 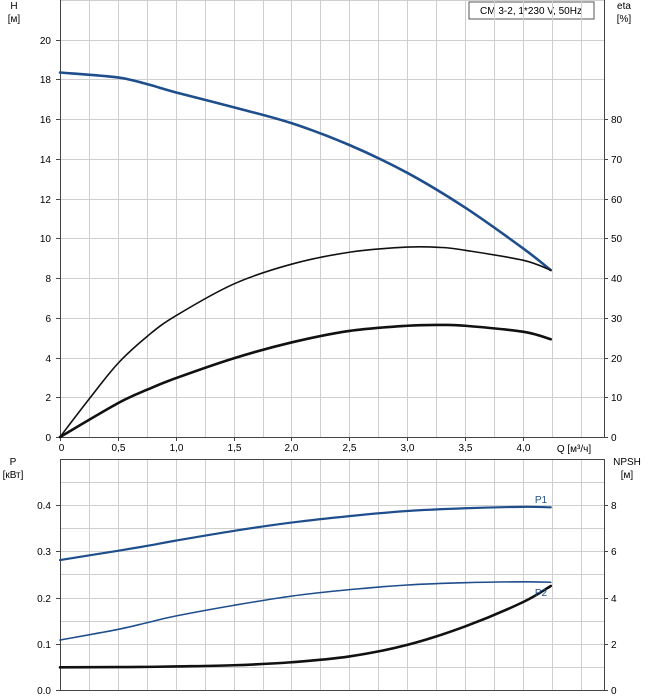 What do you see at coordinates (13, 6) in the screenshot?
I see `top-left-axis-label: H` at bounding box center [13, 6].